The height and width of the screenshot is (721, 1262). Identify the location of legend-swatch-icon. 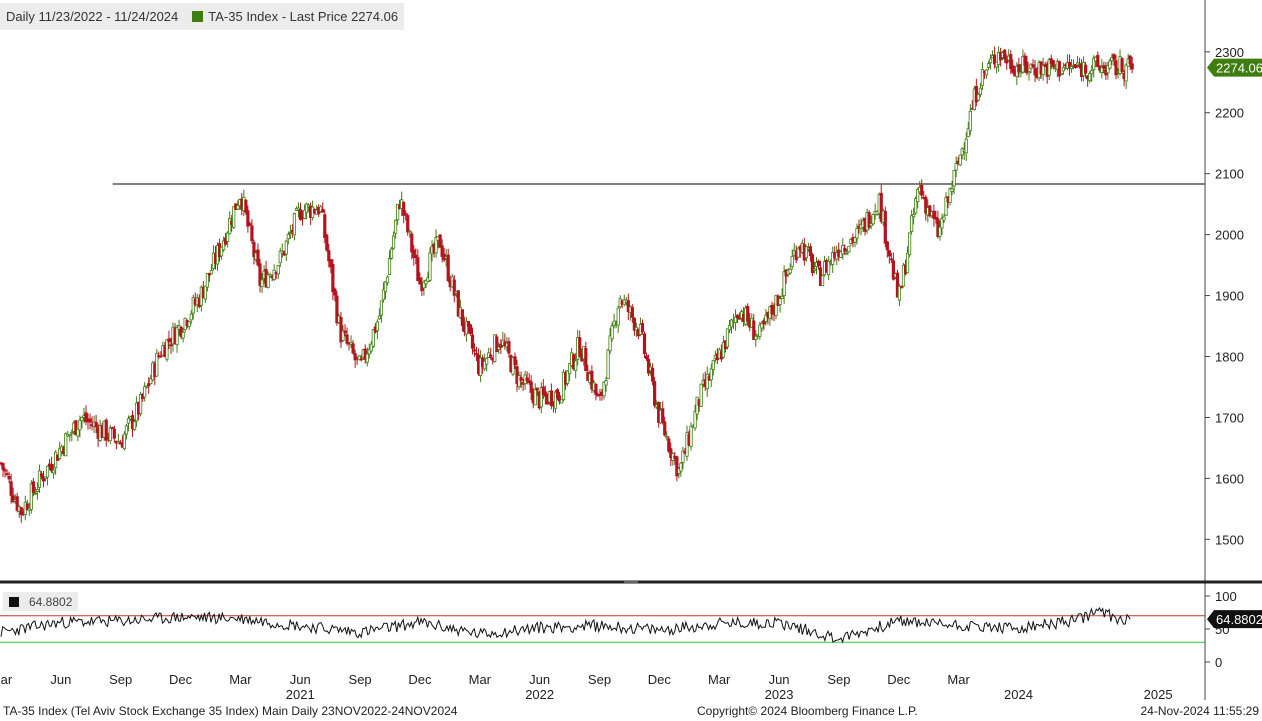
(198, 16).